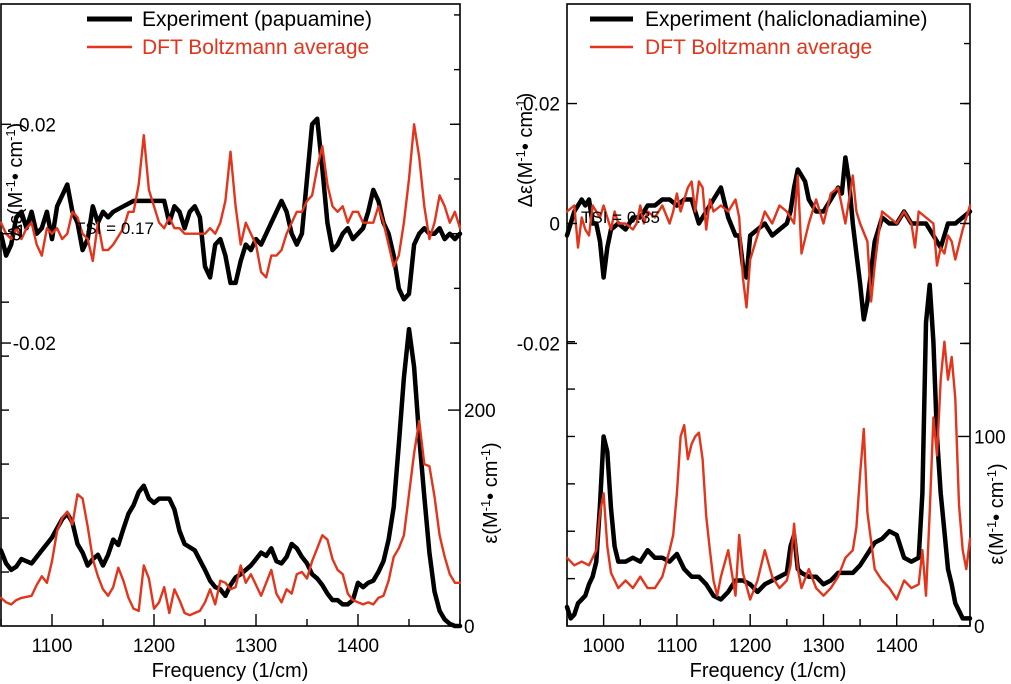 This screenshot has width=1011, height=684. Describe the element at coordinates (620, 217) in the screenshot. I see `right-tsi-annotation: TSI = 0.35` at that location.